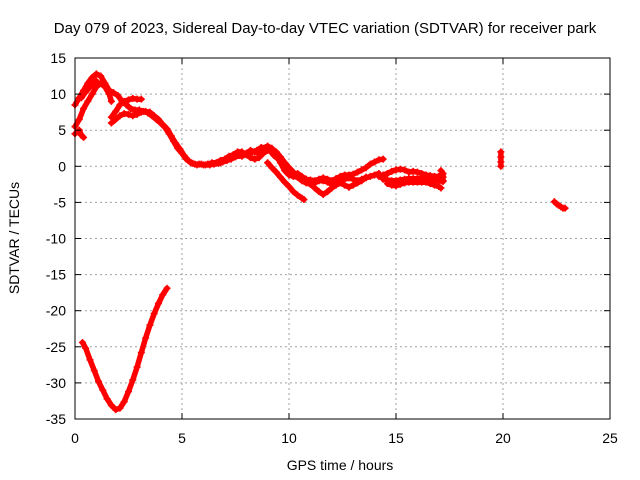 Image resolution: width=640 pixels, height=480 pixels. I want to click on x-tick-label: 0, so click(75, 438).